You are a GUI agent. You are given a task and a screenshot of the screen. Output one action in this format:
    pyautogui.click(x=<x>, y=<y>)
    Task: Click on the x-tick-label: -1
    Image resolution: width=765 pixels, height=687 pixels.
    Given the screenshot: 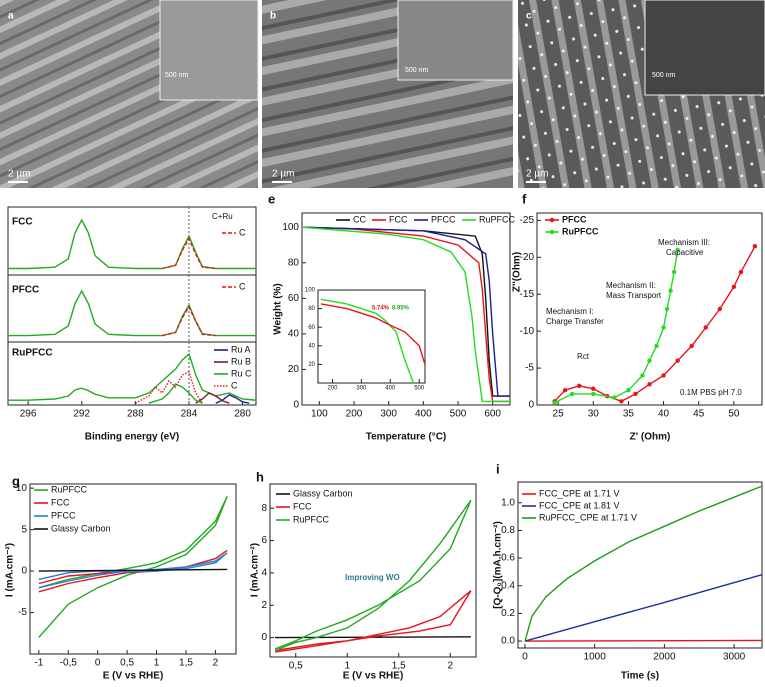 What is the action you would take?
    pyautogui.click(x=38, y=663)
    